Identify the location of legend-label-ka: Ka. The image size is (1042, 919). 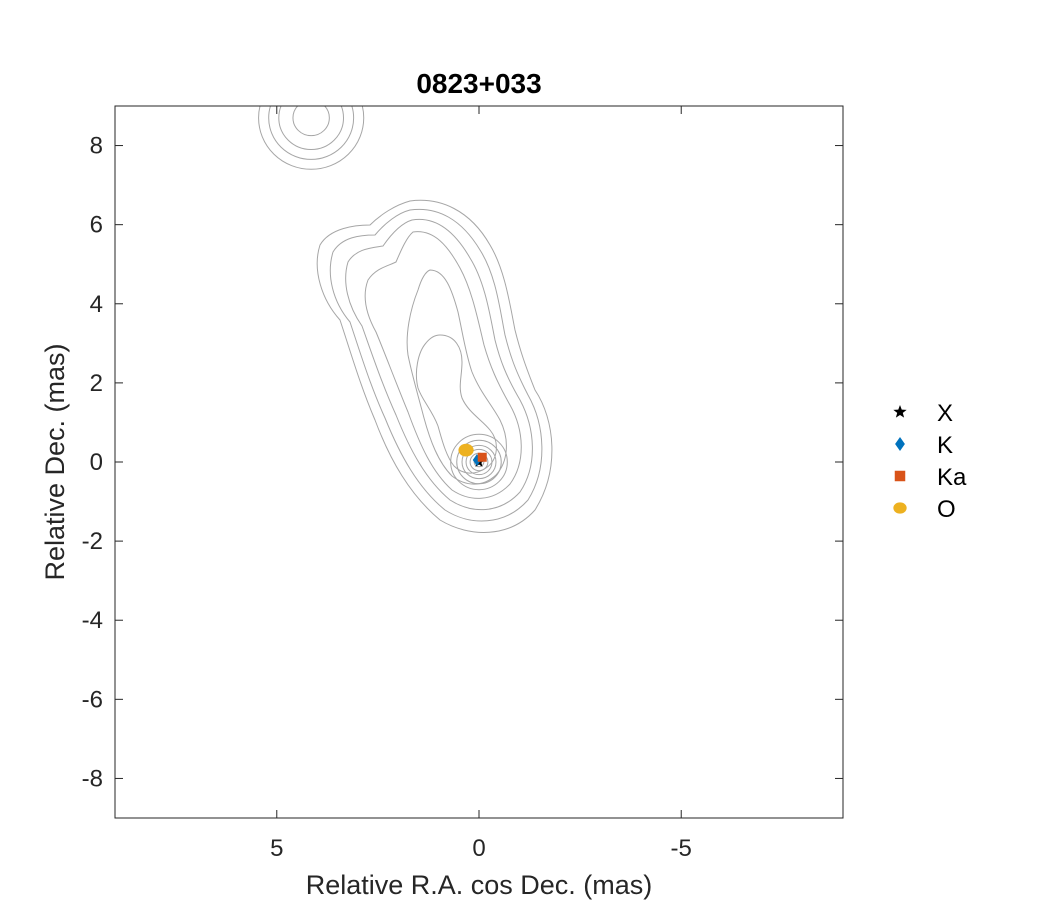
(952, 477).